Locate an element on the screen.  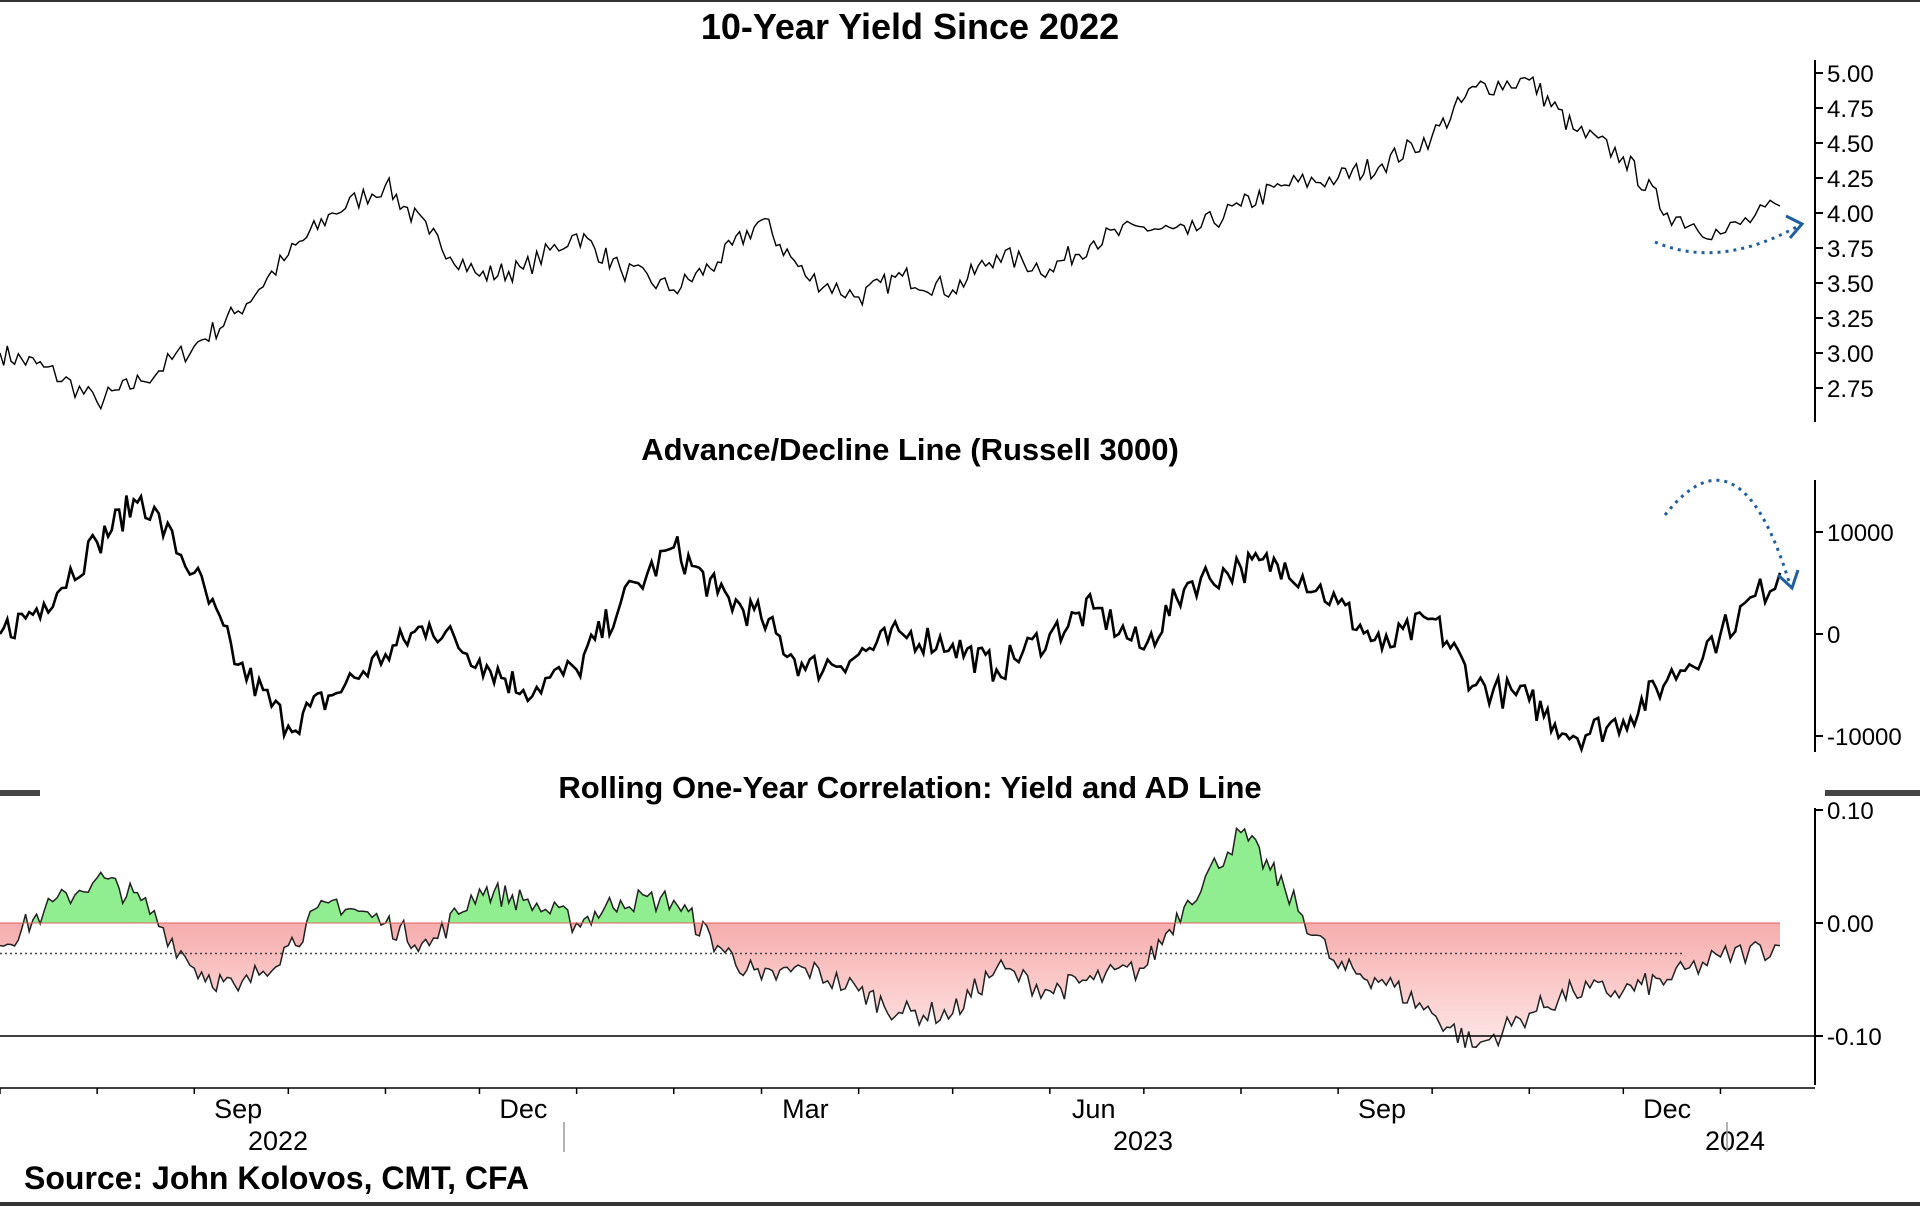
chart-title-yield: 10-Year Yield Since 2022 is located at coordinates (910, 26).